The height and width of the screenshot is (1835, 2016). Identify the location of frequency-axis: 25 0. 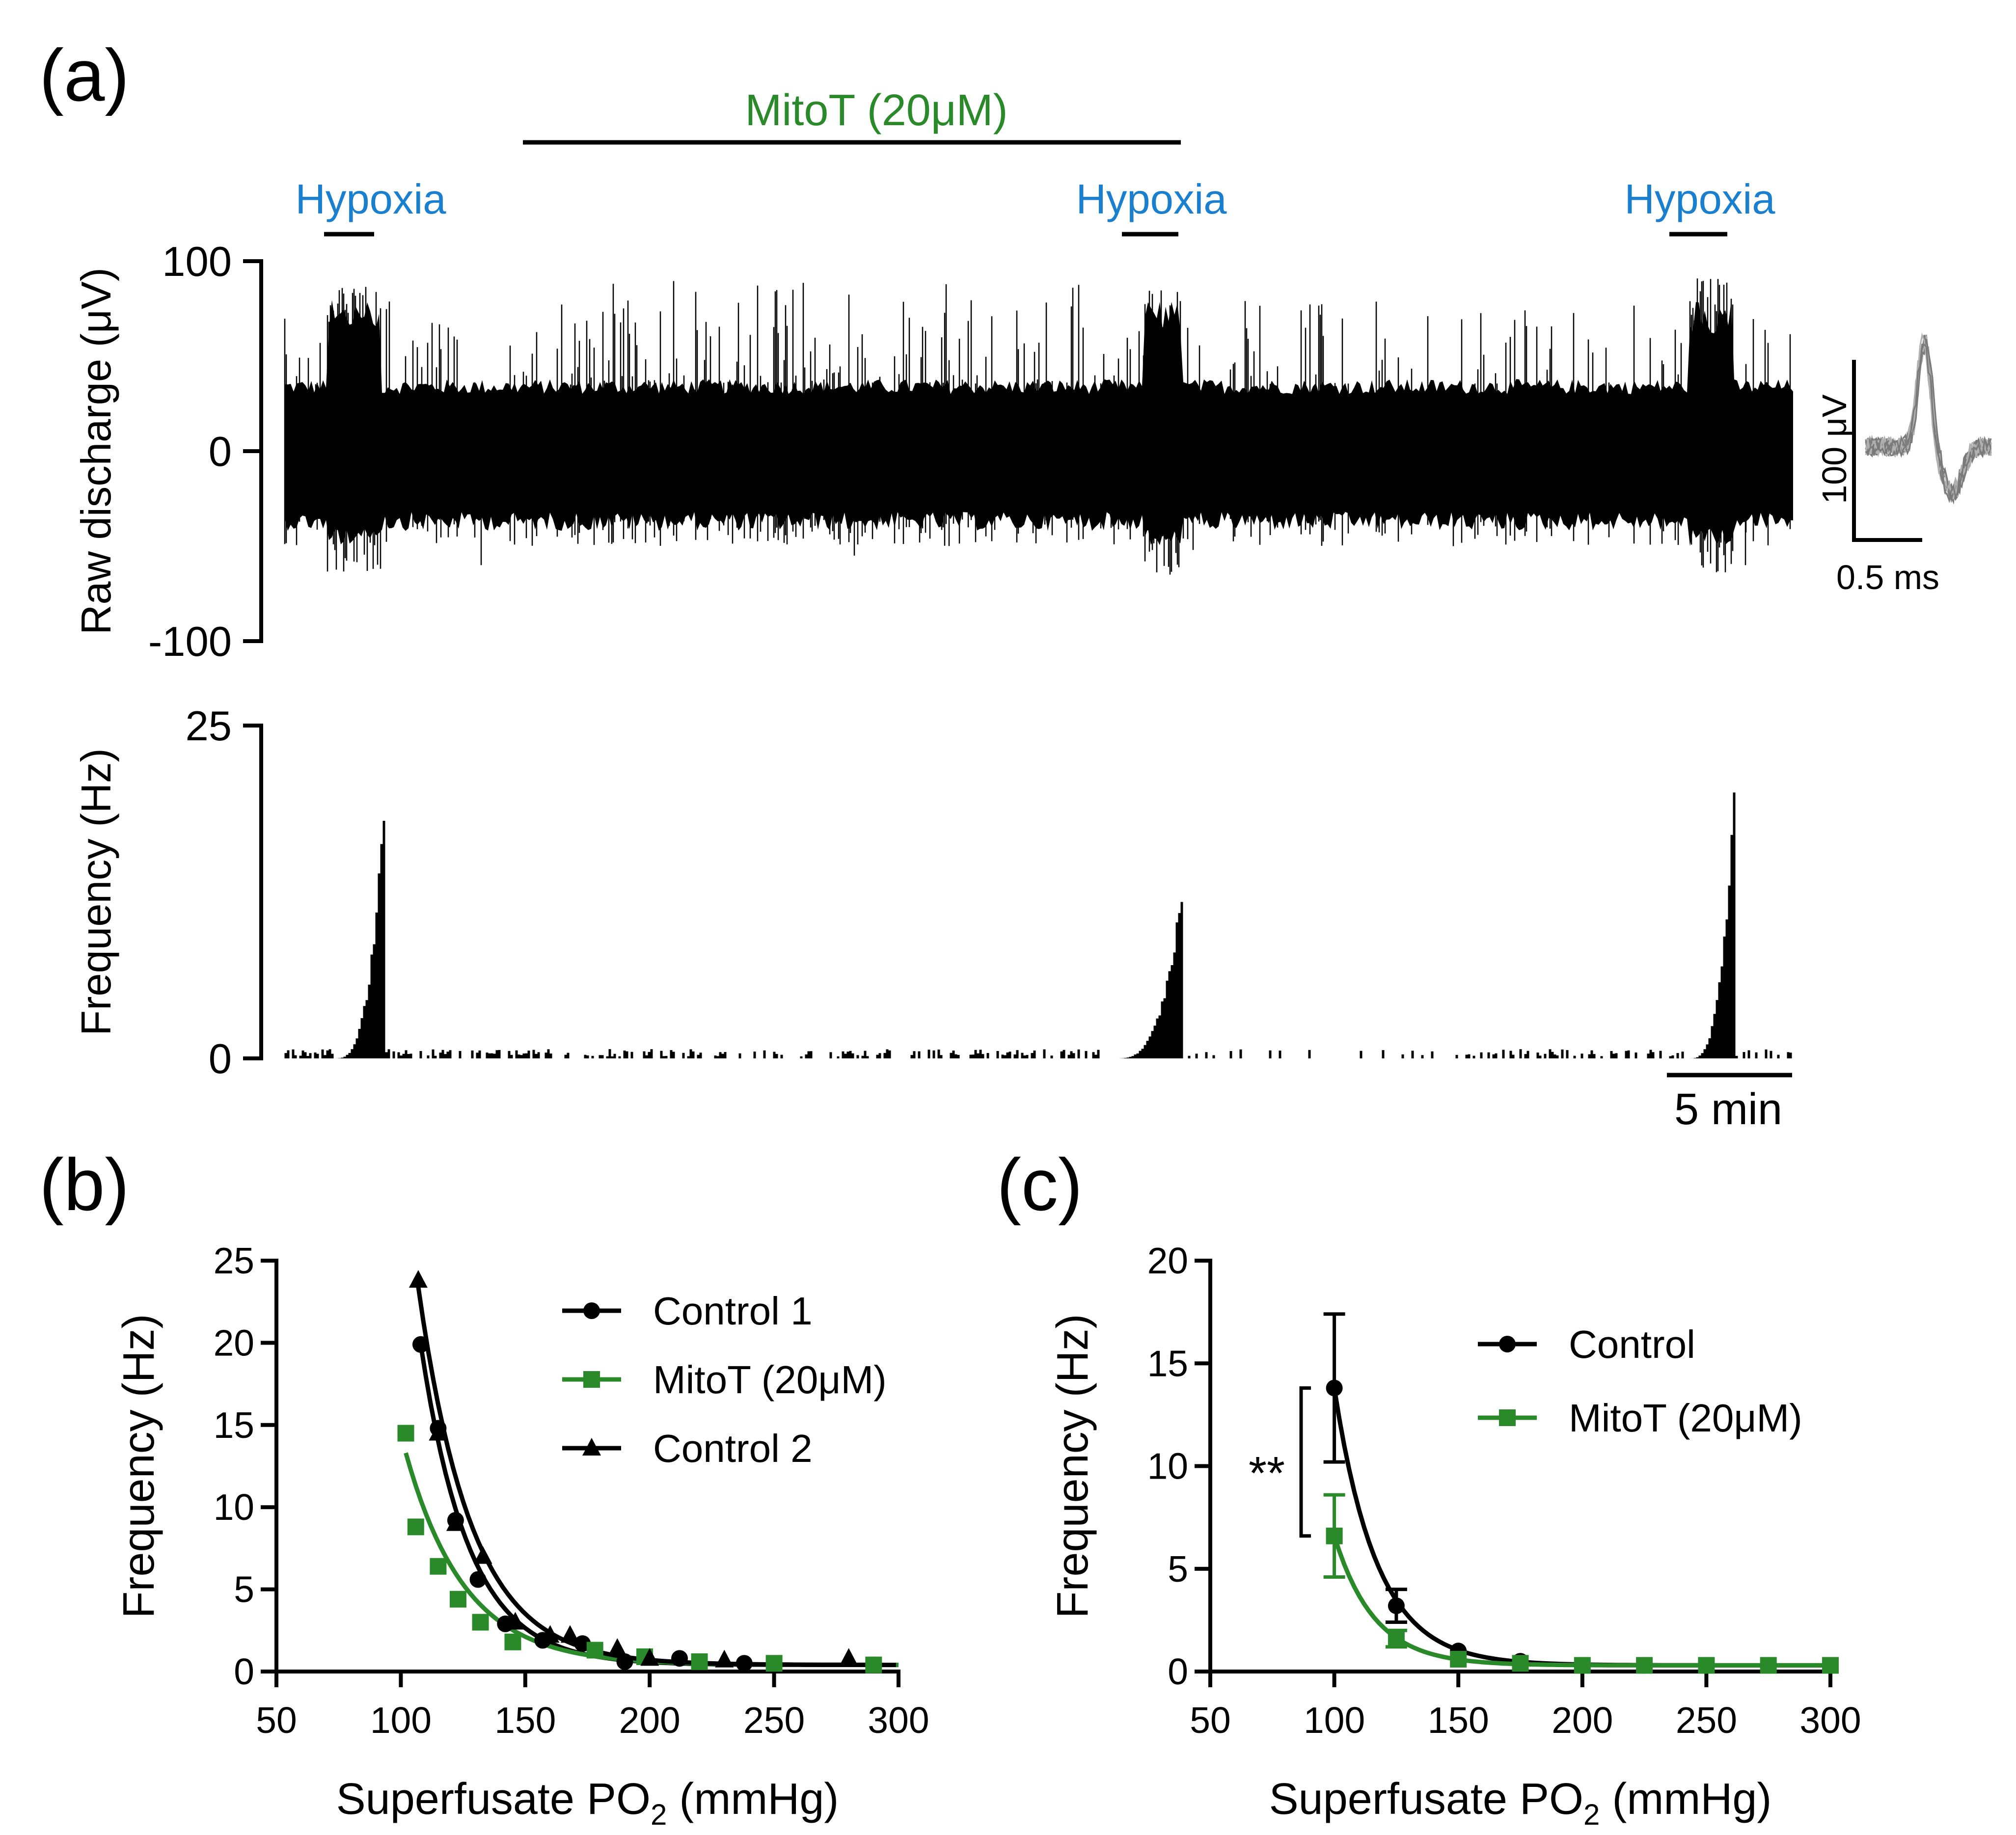
(224, 893).